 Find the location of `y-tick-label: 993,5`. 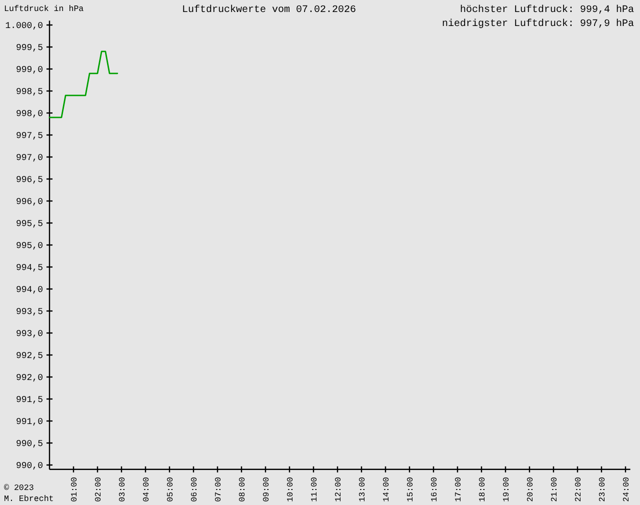

y-tick-label: 993,5 is located at coordinates (29, 312).